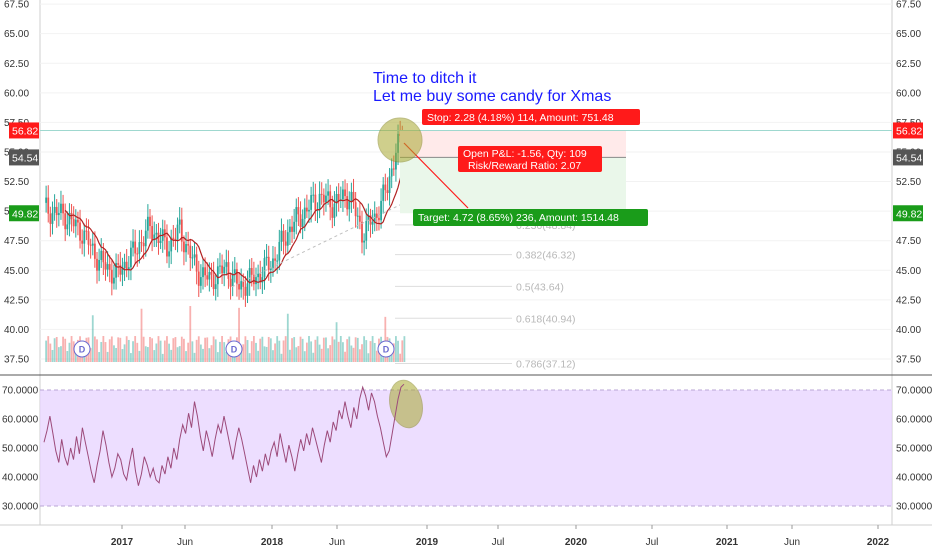 The image size is (932, 550). I want to click on stop-label-box, so click(531, 117).